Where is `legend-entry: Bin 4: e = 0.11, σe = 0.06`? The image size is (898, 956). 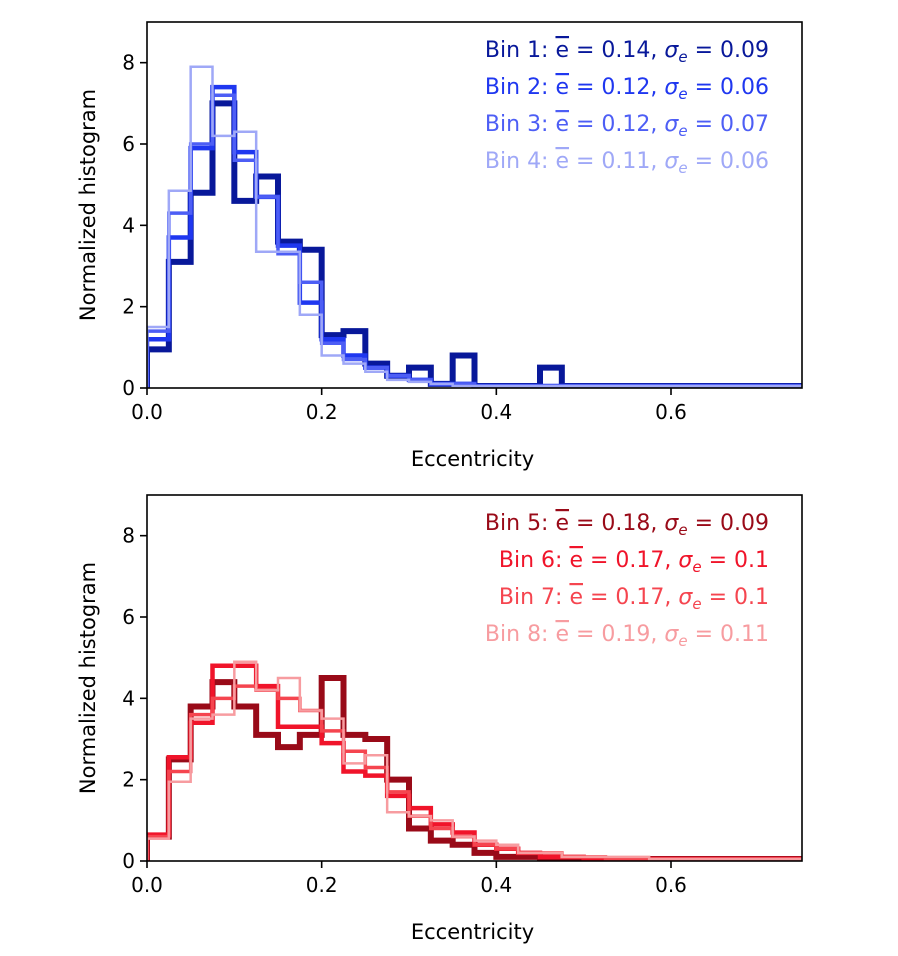 legend-entry: Bin 4: e = 0.11, σe = 0.06 is located at coordinates (627, 163).